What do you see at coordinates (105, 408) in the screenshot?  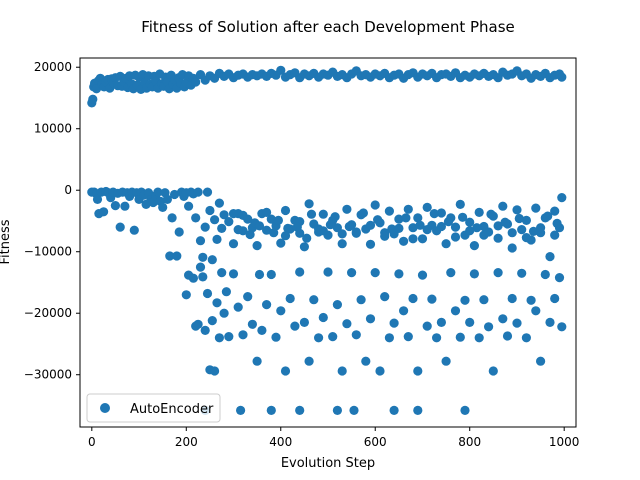 I see `legend-marker` at bounding box center [105, 408].